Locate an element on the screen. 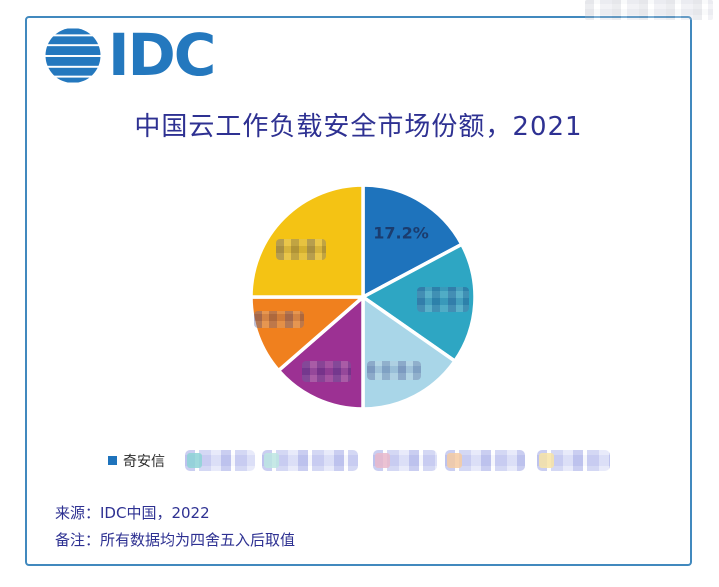  idc-logo: IDC is located at coordinates (130, 55).